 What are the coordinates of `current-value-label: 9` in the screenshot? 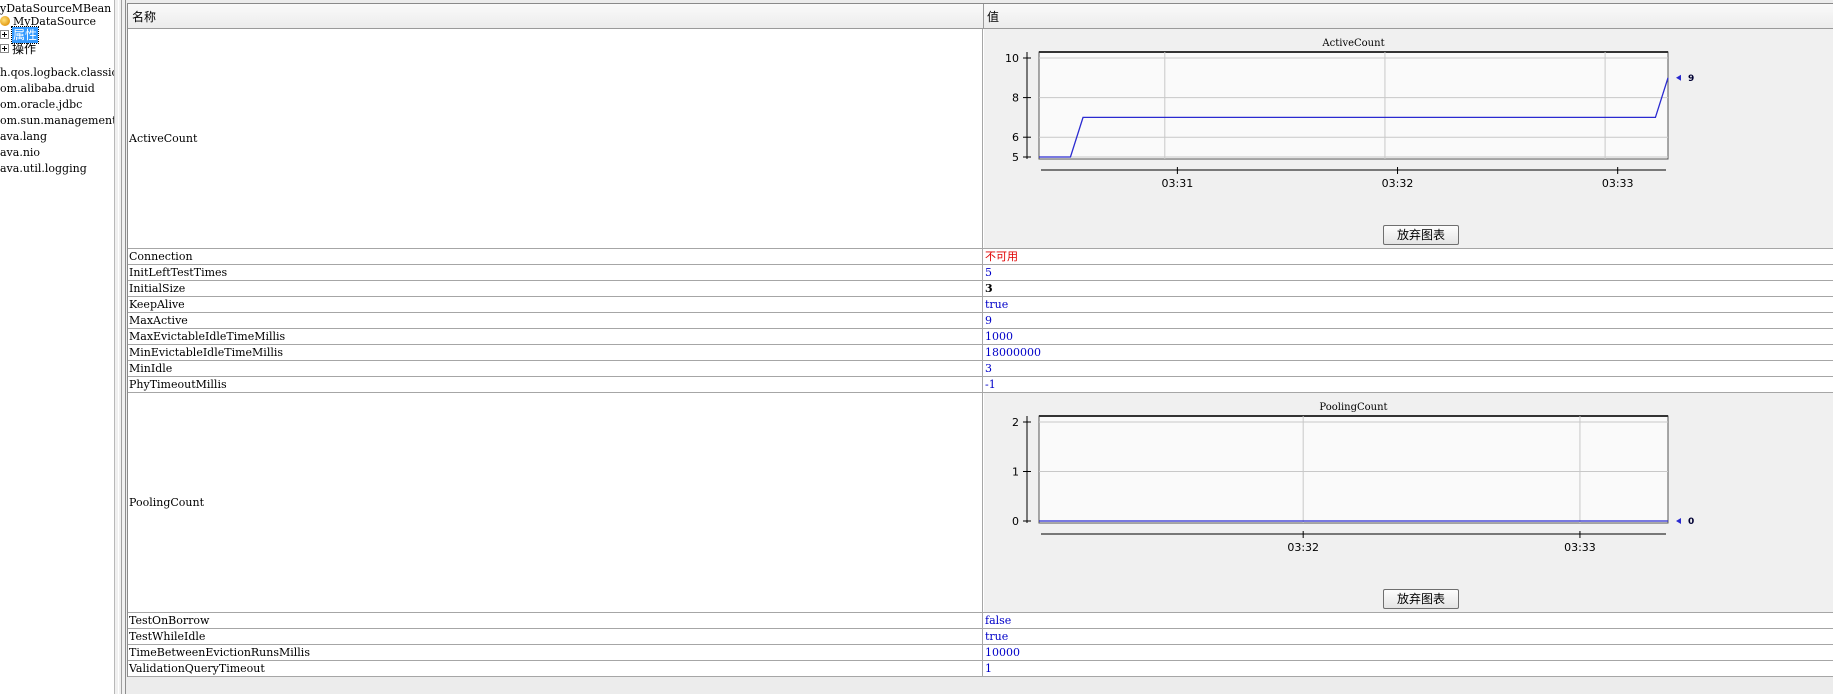 It's located at (1691, 79).